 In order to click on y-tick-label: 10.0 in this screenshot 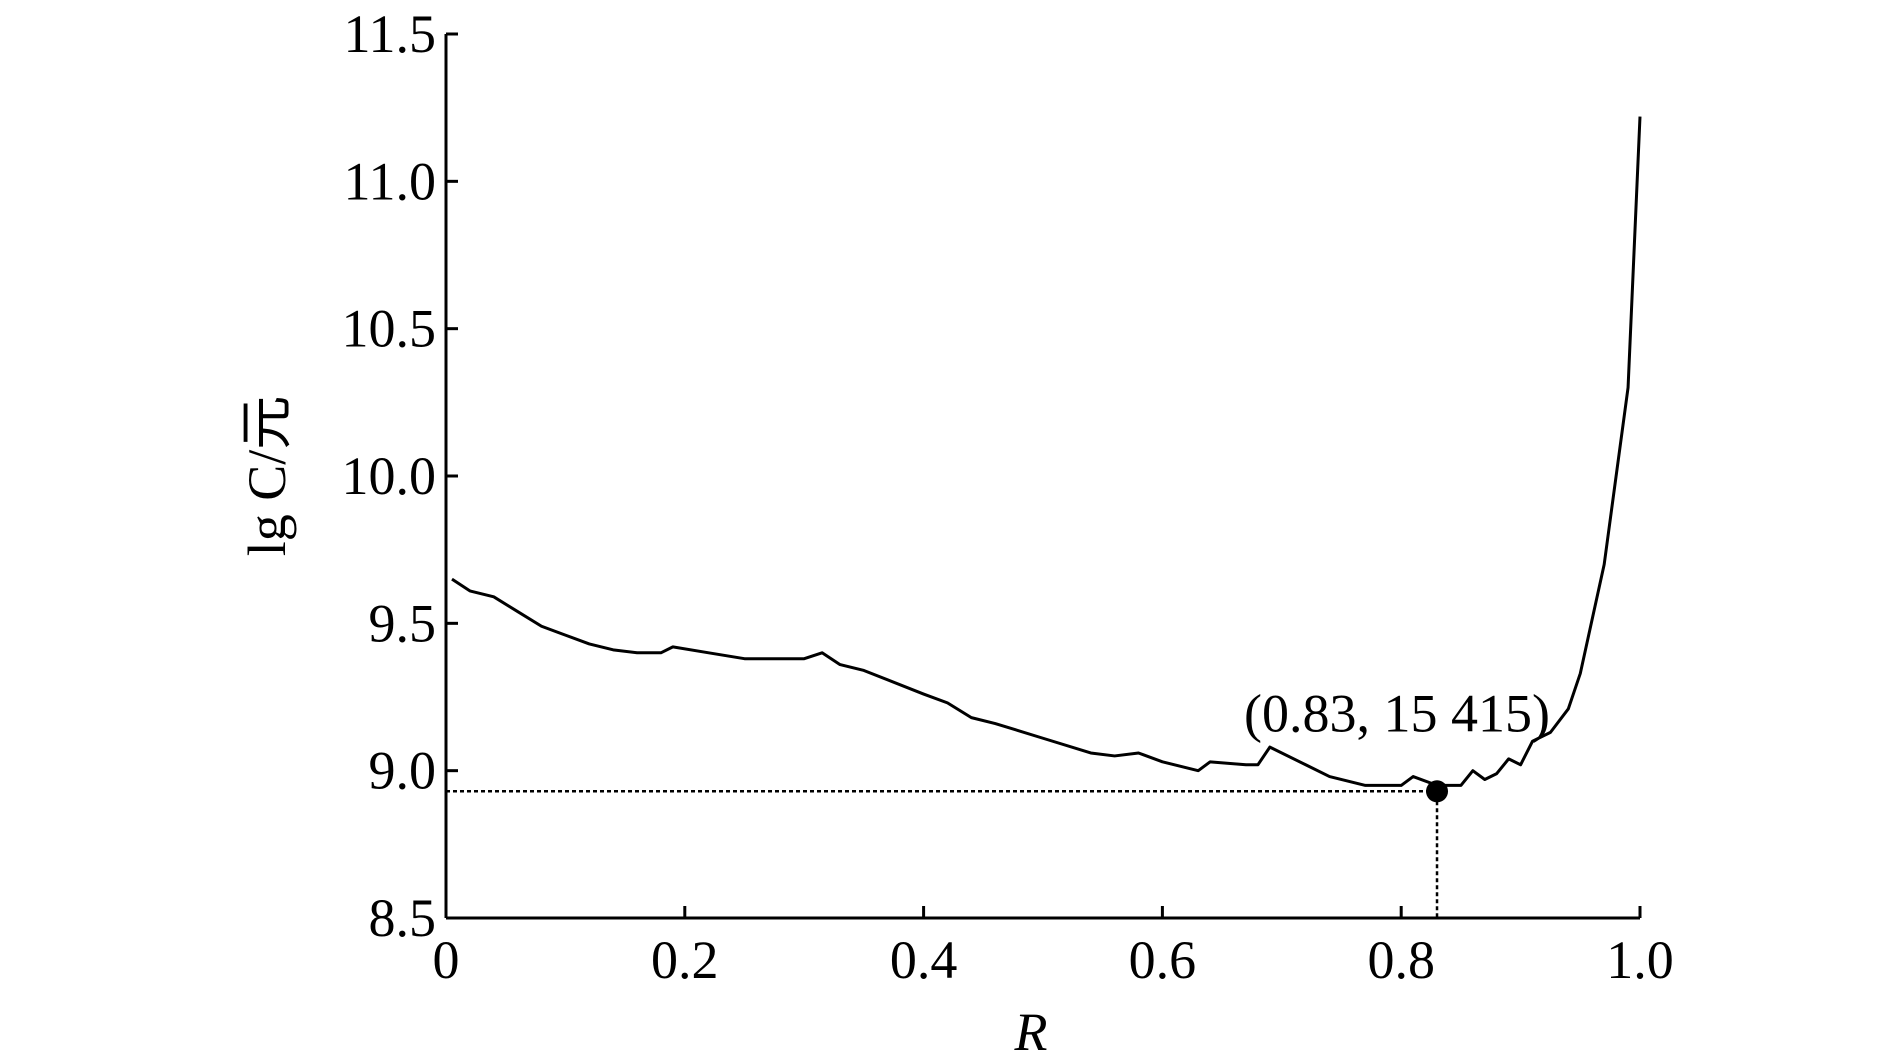, I will do `click(389, 476)`.